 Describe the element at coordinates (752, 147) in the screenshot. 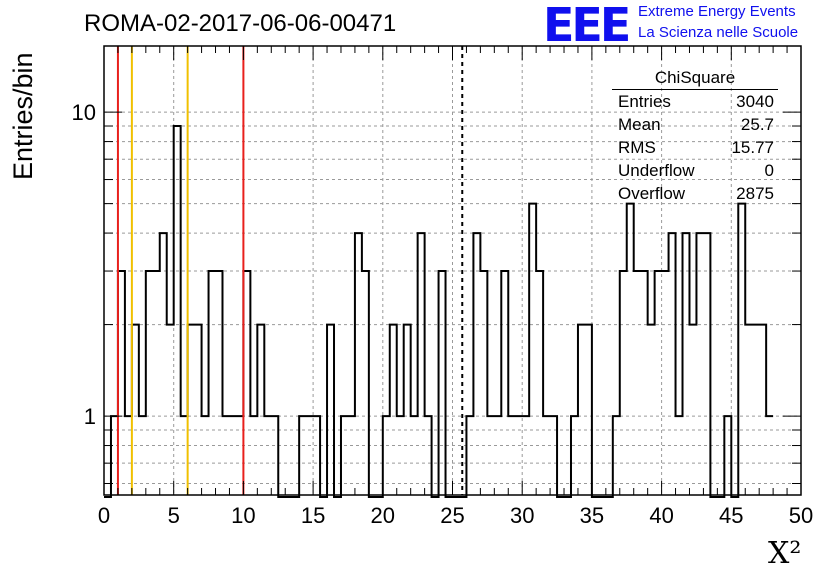

I see `stat-value: 15.77` at that location.